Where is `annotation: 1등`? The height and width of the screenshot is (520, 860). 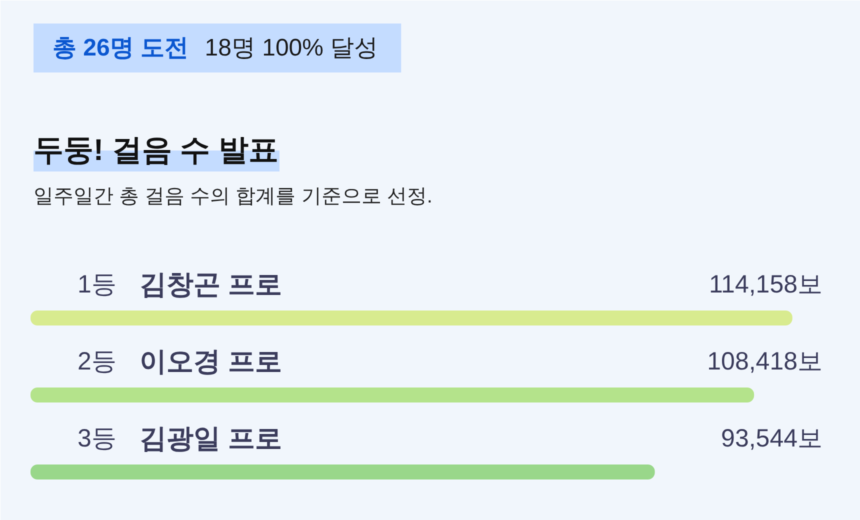 annotation: 1등 is located at coordinates (97, 284).